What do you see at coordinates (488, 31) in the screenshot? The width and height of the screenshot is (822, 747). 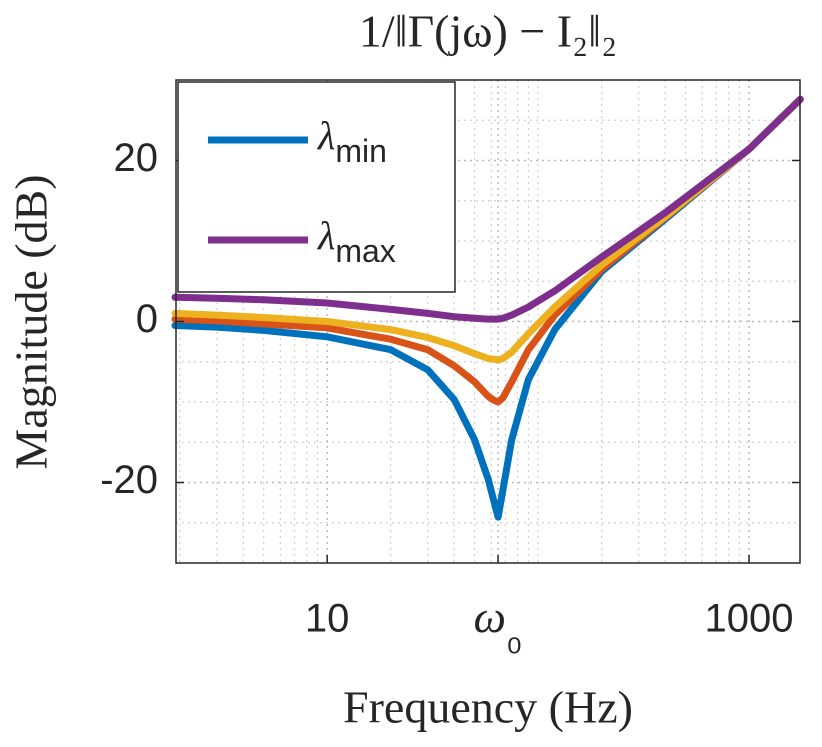 I see `chart-title: 1/‖Γ(jω) − I₂‖₂` at bounding box center [488, 31].